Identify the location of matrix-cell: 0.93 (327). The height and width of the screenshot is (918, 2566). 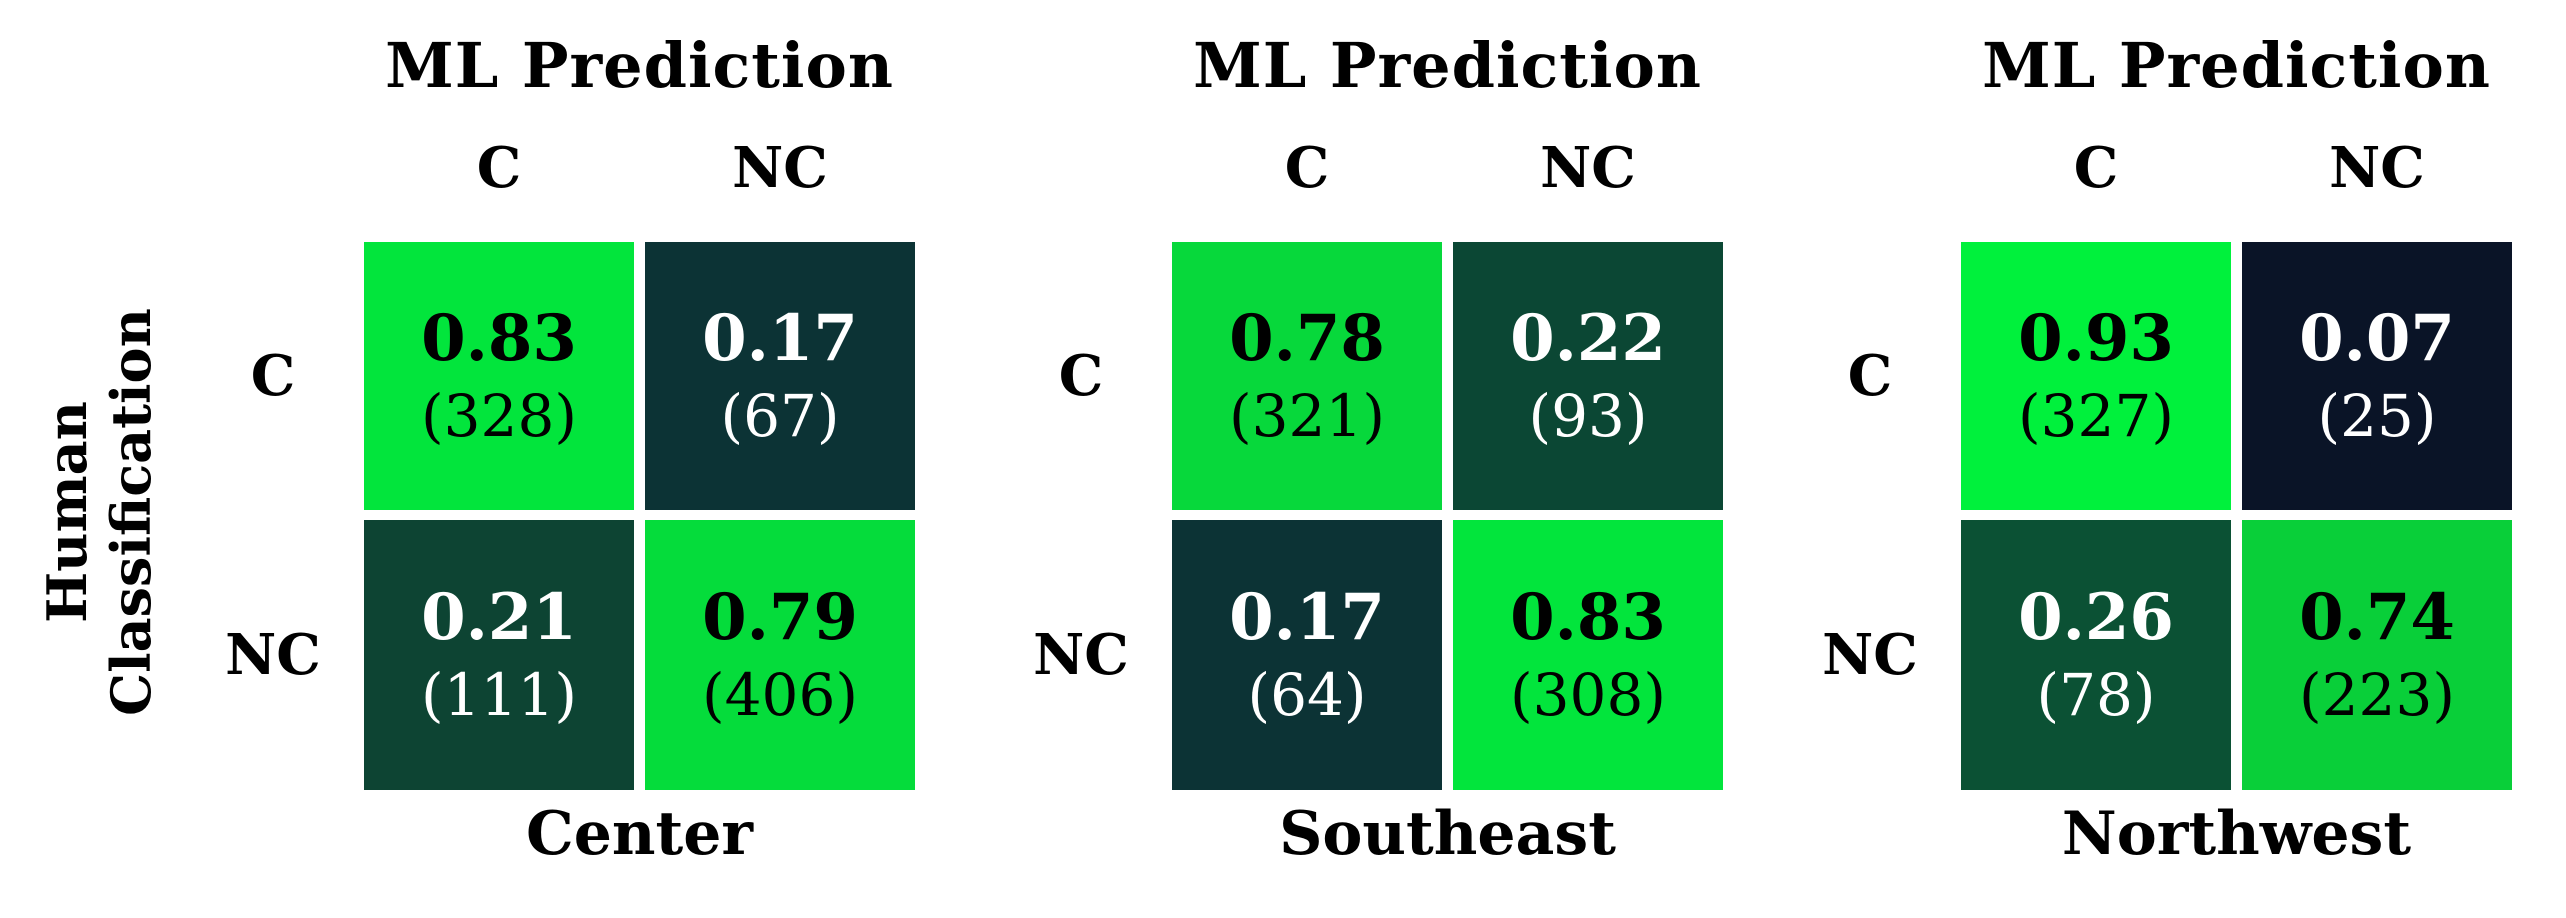
(2096, 376).